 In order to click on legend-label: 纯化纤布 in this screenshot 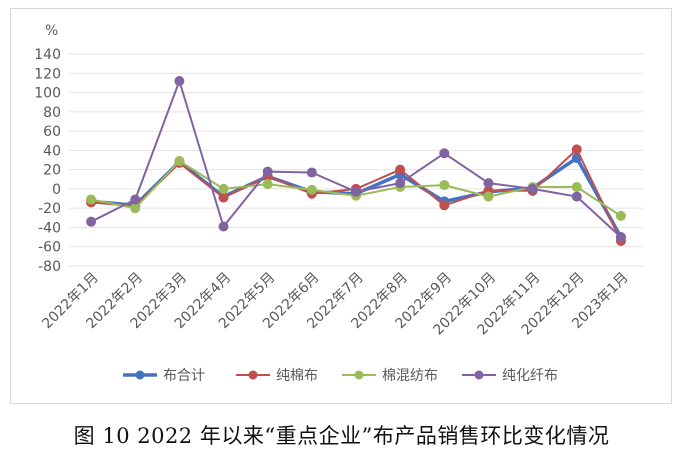, I will do `click(530, 376)`.